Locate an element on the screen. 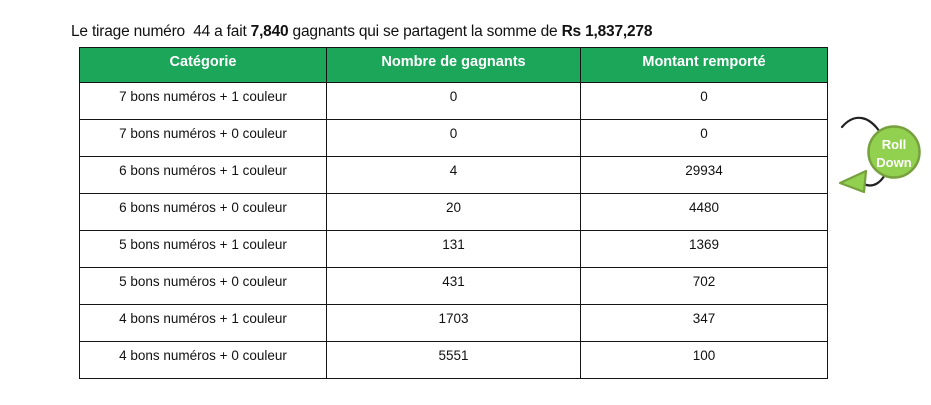 Image resolution: width=931 pixels, height=405 pixels. cell-amount: 100 is located at coordinates (704, 360).